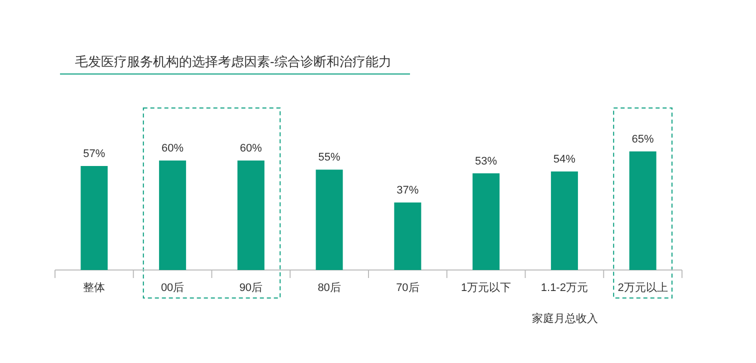 The height and width of the screenshot is (363, 756). I want to click on data-label: 54%, so click(564, 159).